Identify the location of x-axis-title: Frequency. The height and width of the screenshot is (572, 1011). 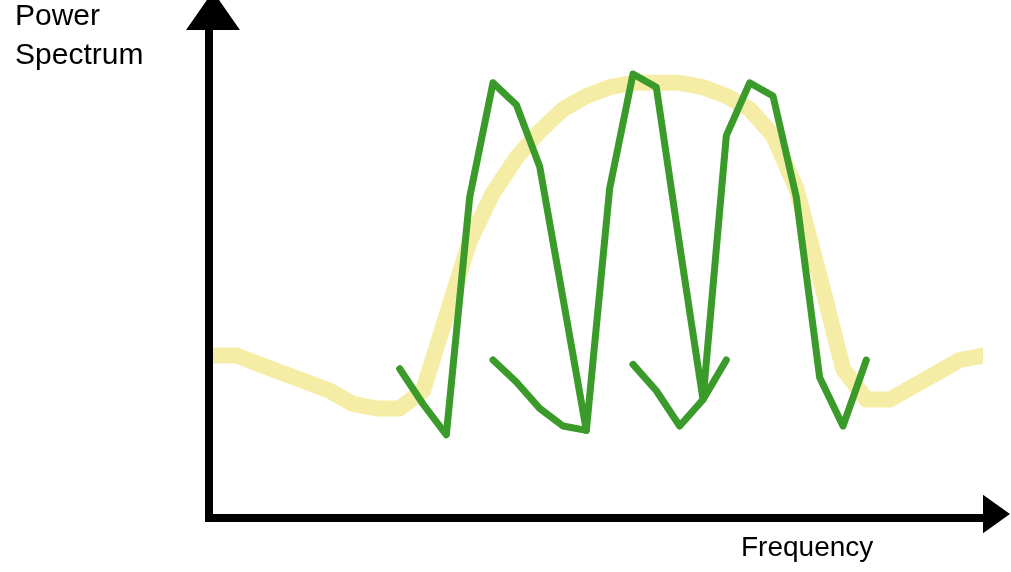
(807, 546).